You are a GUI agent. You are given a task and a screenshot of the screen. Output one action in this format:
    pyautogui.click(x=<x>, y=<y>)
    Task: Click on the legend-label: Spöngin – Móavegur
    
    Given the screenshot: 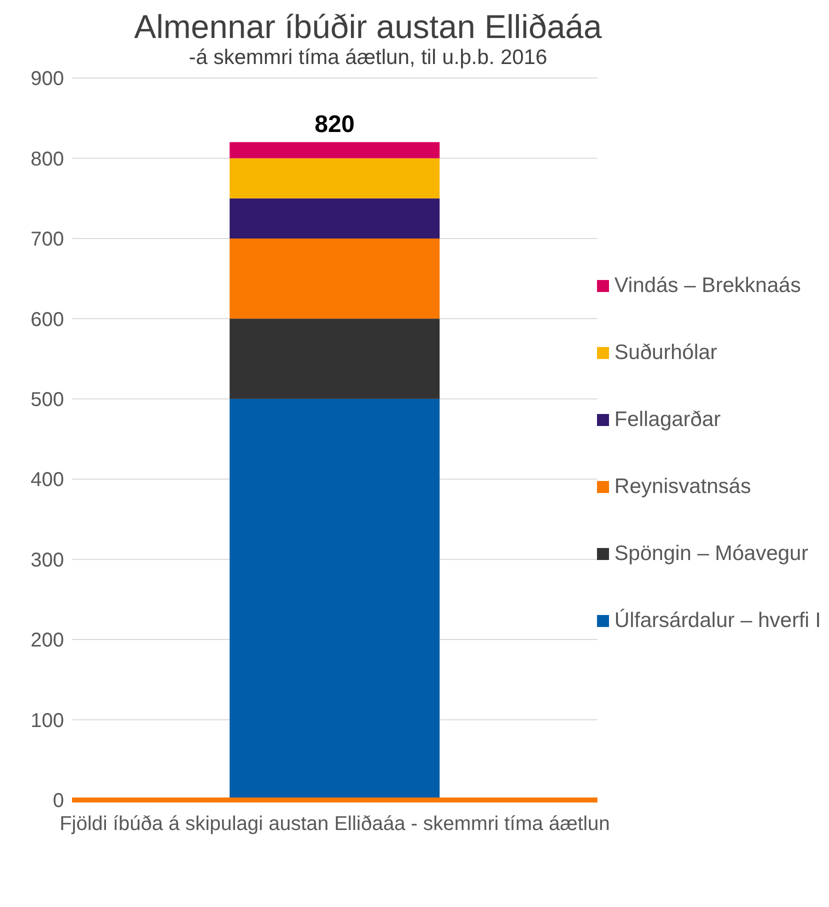 What is the action you would take?
    pyautogui.click(x=711, y=554)
    